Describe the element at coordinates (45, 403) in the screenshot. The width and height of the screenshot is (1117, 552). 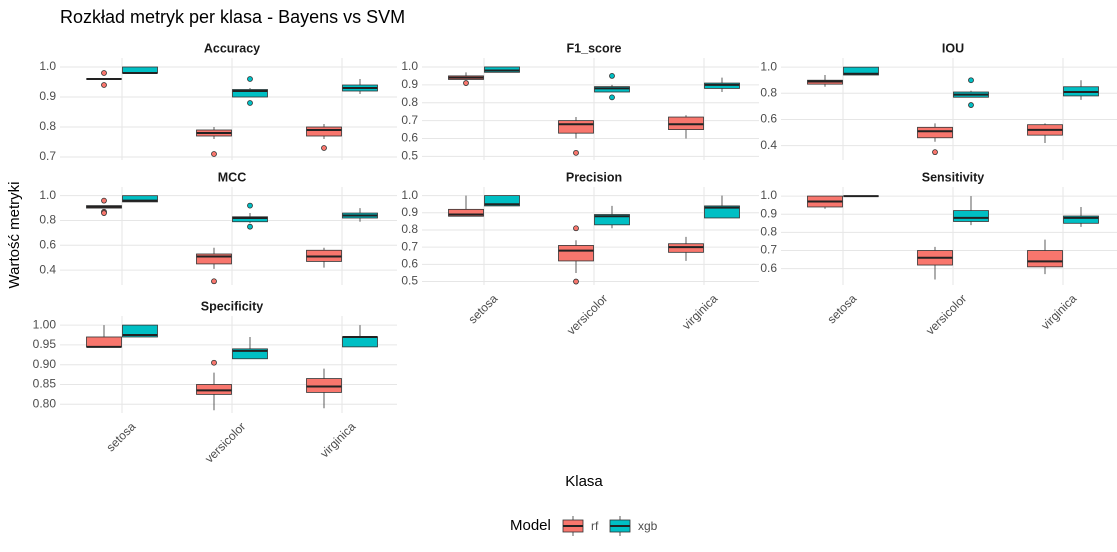
I see `y-tick-label: 0.80` at that location.